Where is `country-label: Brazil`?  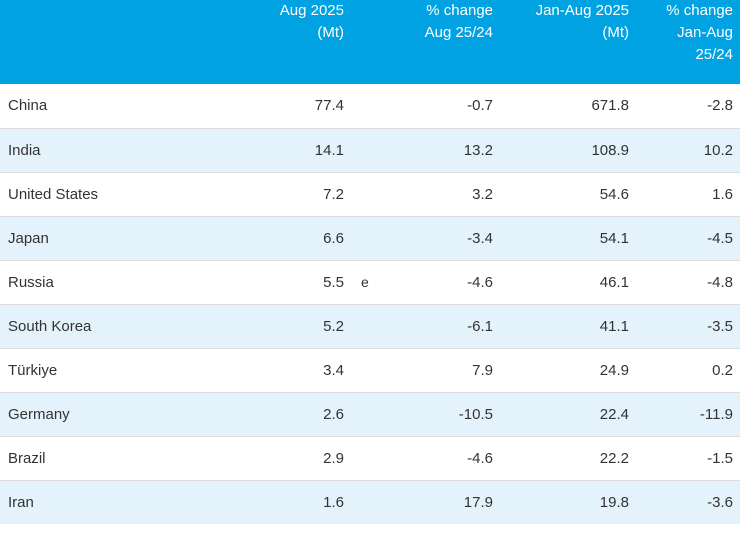 country-label: Brazil is located at coordinates (27, 458).